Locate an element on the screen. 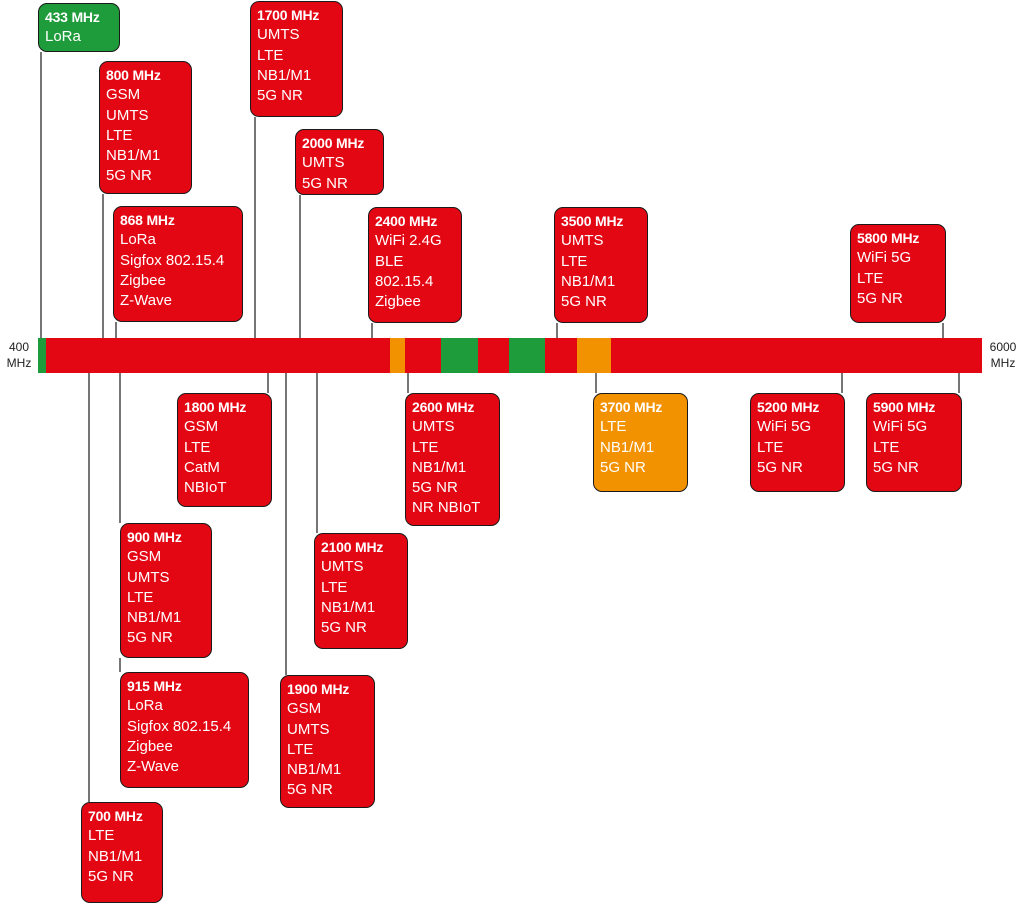  band-frequency: 700 MHz is located at coordinates (115, 816).